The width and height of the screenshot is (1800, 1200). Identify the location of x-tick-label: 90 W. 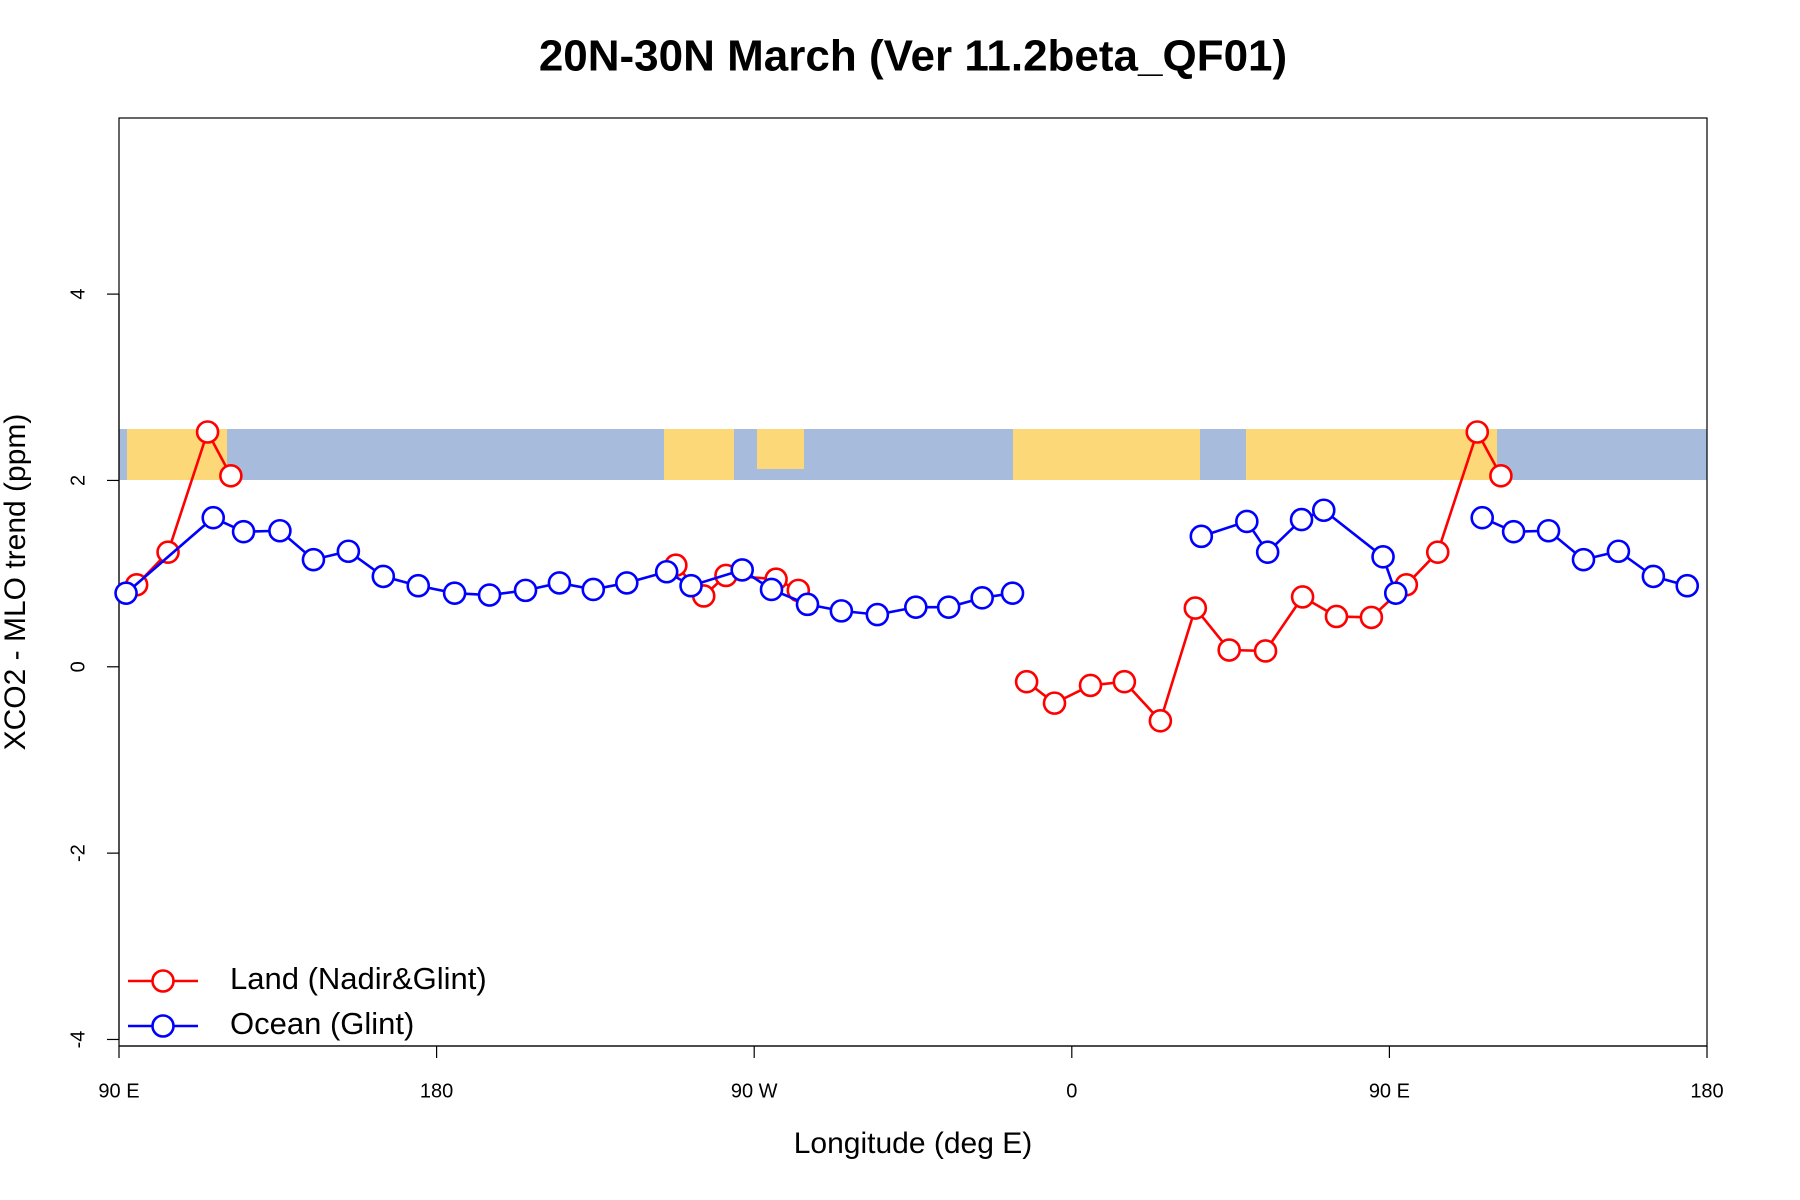
(754, 1091).